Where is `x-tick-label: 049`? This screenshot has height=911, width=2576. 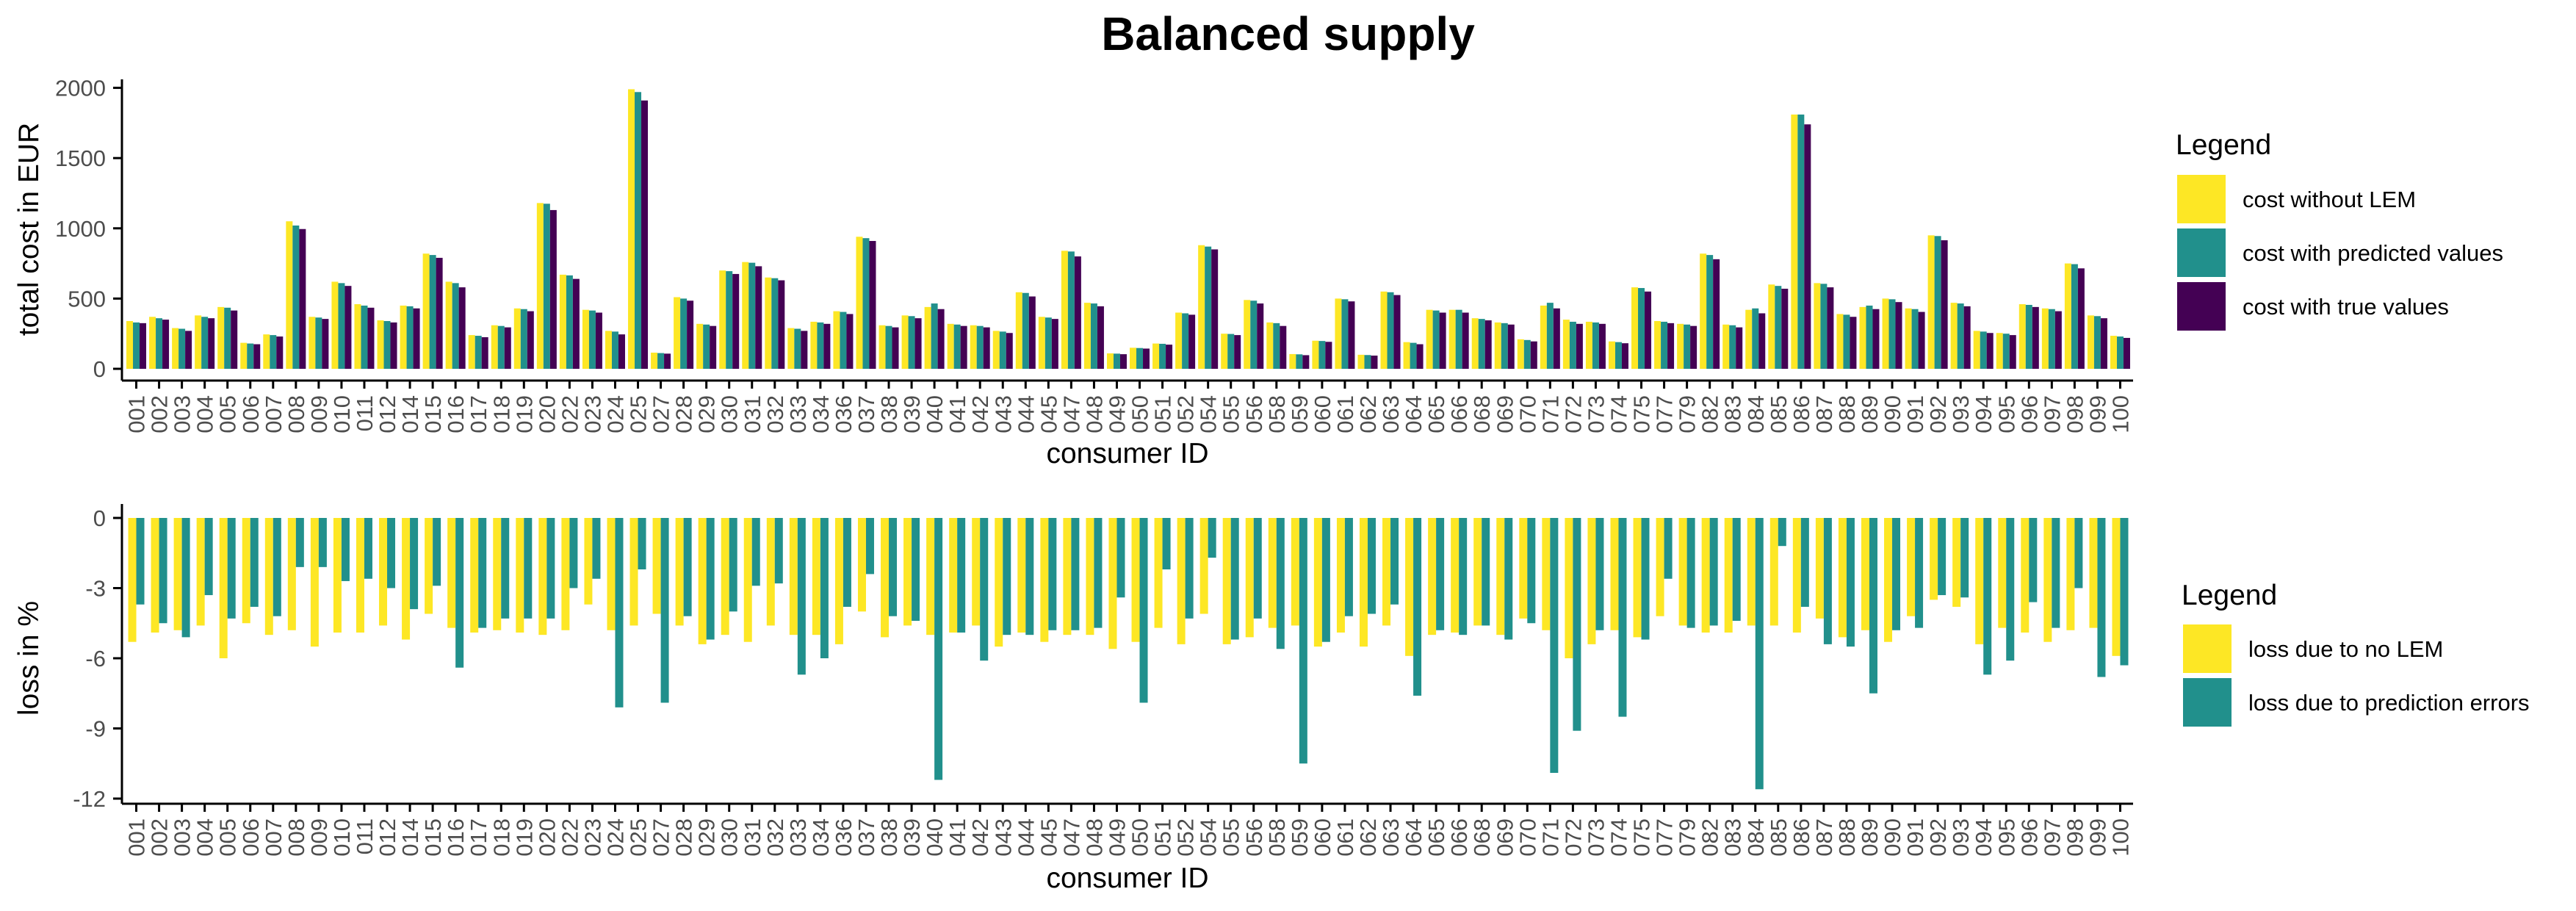
x-tick-label: 049 is located at coordinates (1117, 414).